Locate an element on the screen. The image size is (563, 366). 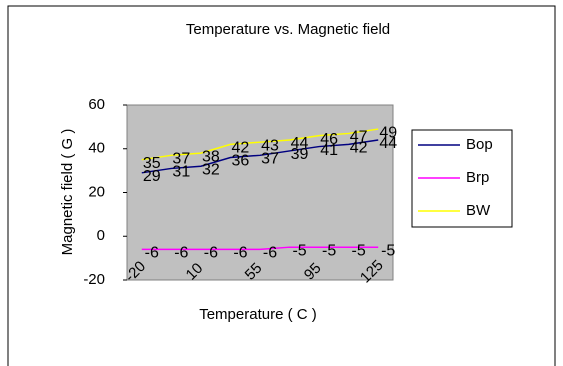
data-label: 31 is located at coordinates (181, 172).